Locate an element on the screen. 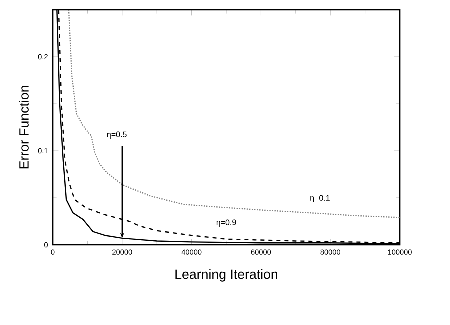 This screenshot has height=325, width=450. annotation: η=0.9 is located at coordinates (226, 223).